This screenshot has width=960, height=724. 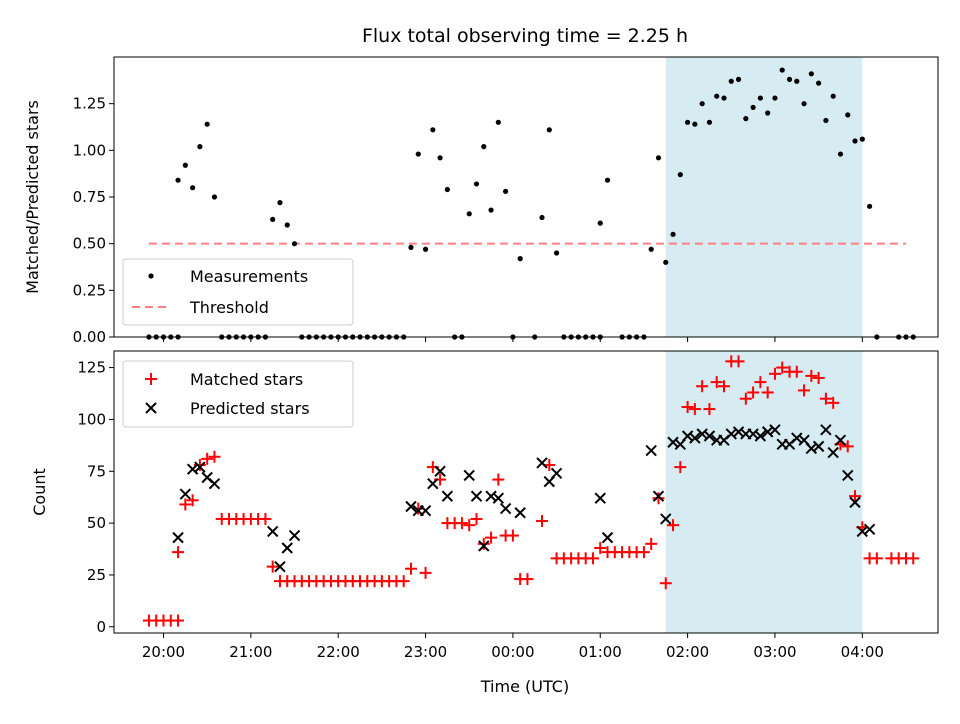 What do you see at coordinates (151, 408) in the screenshot?
I see `predicted-stars-legend-marker` at bounding box center [151, 408].